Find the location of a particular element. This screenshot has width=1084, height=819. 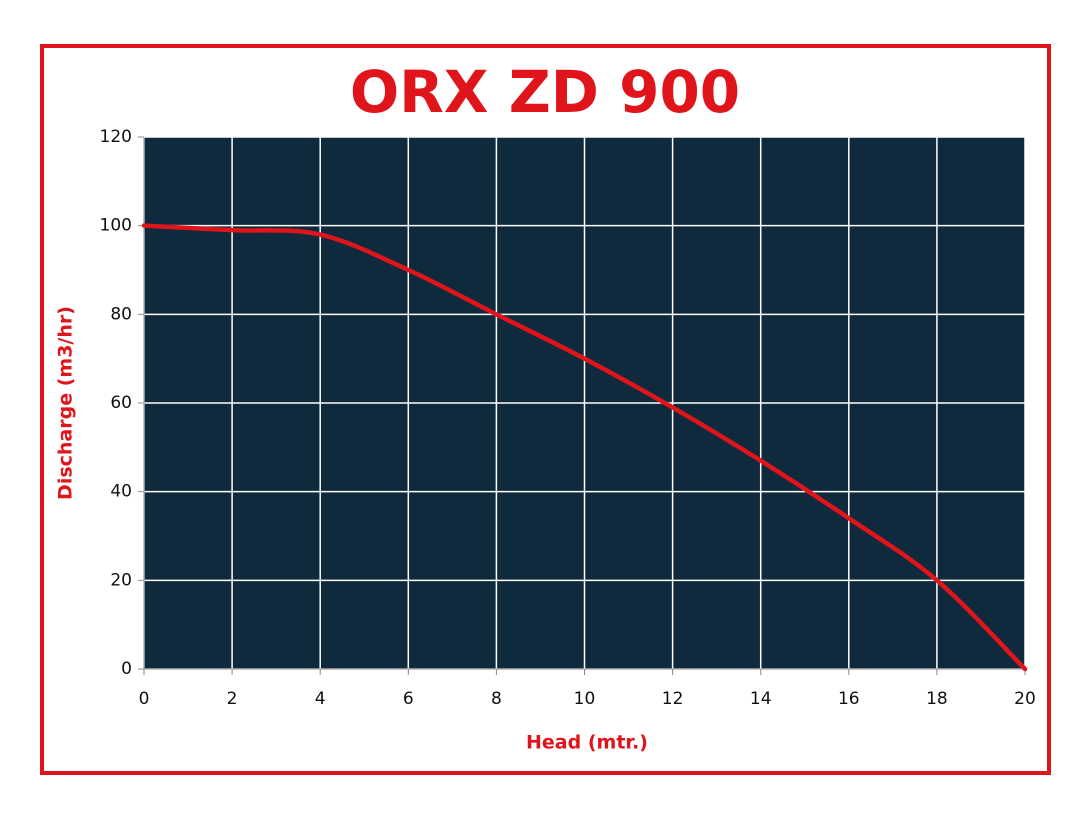

y-tick-label: 0 is located at coordinates (126, 669).